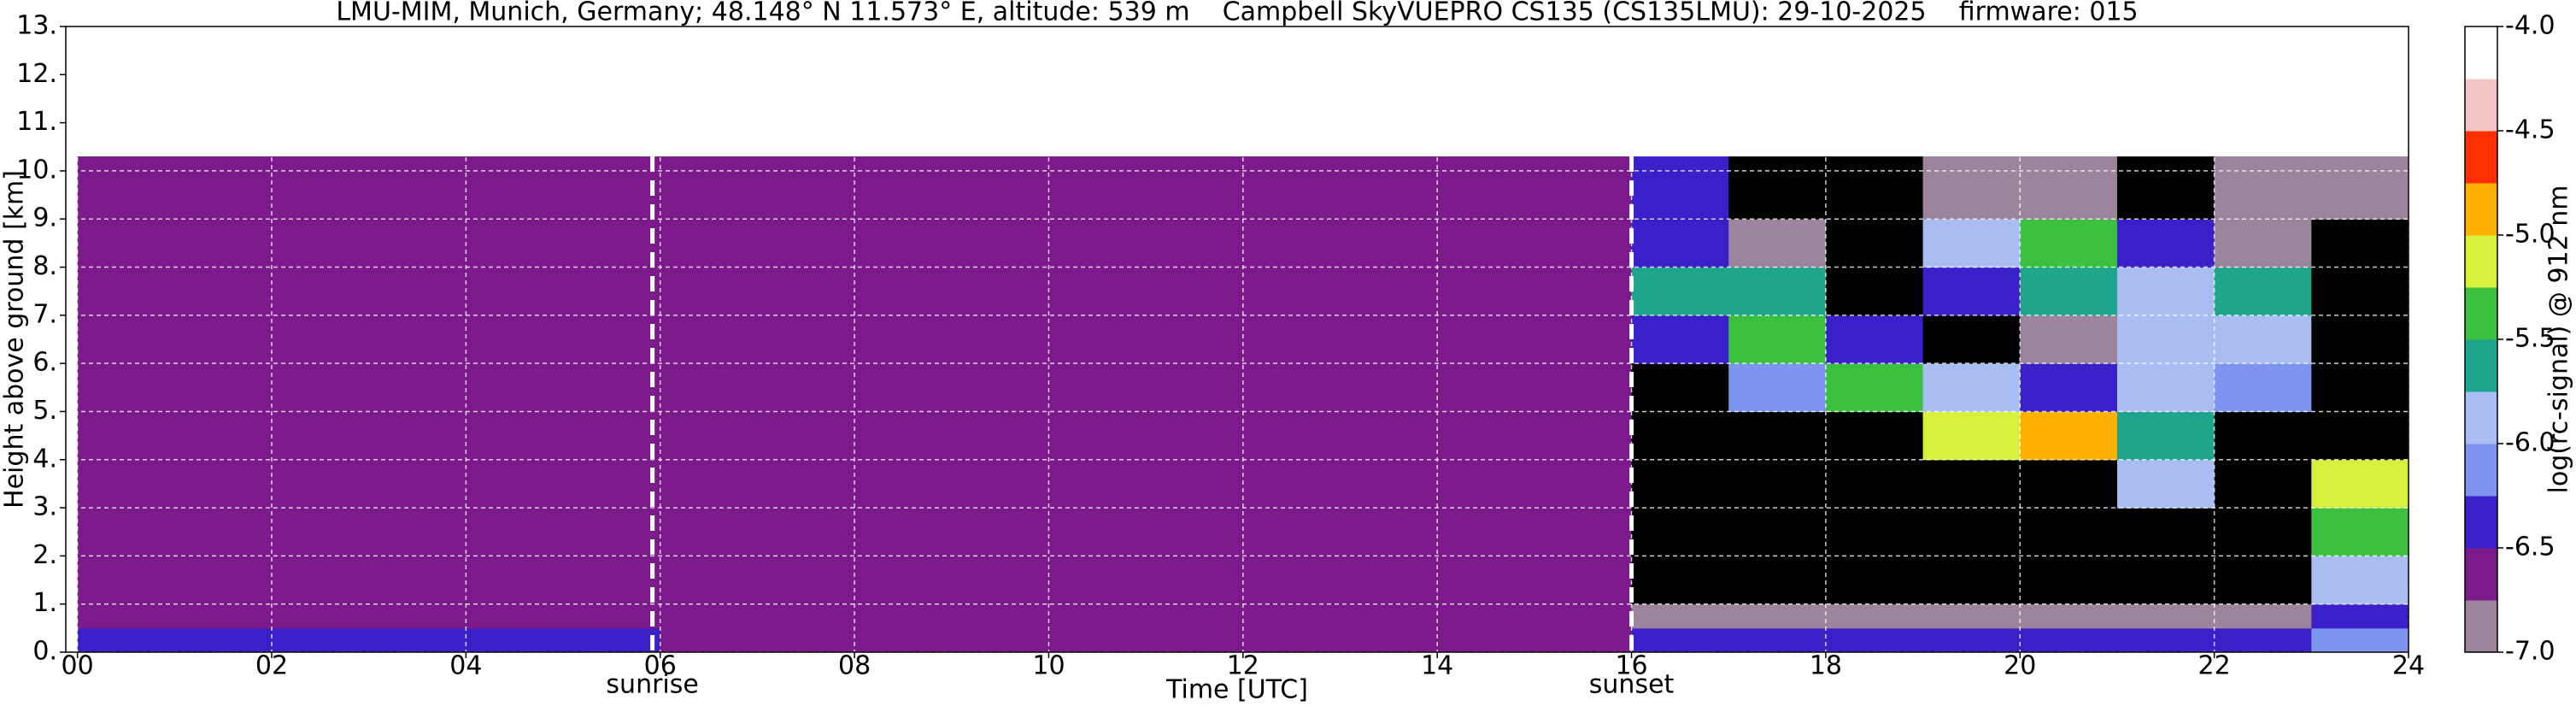 The height and width of the screenshot is (706, 2576). Describe the element at coordinates (1826, 666) in the screenshot. I see `x-tick-label: 18` at that location.